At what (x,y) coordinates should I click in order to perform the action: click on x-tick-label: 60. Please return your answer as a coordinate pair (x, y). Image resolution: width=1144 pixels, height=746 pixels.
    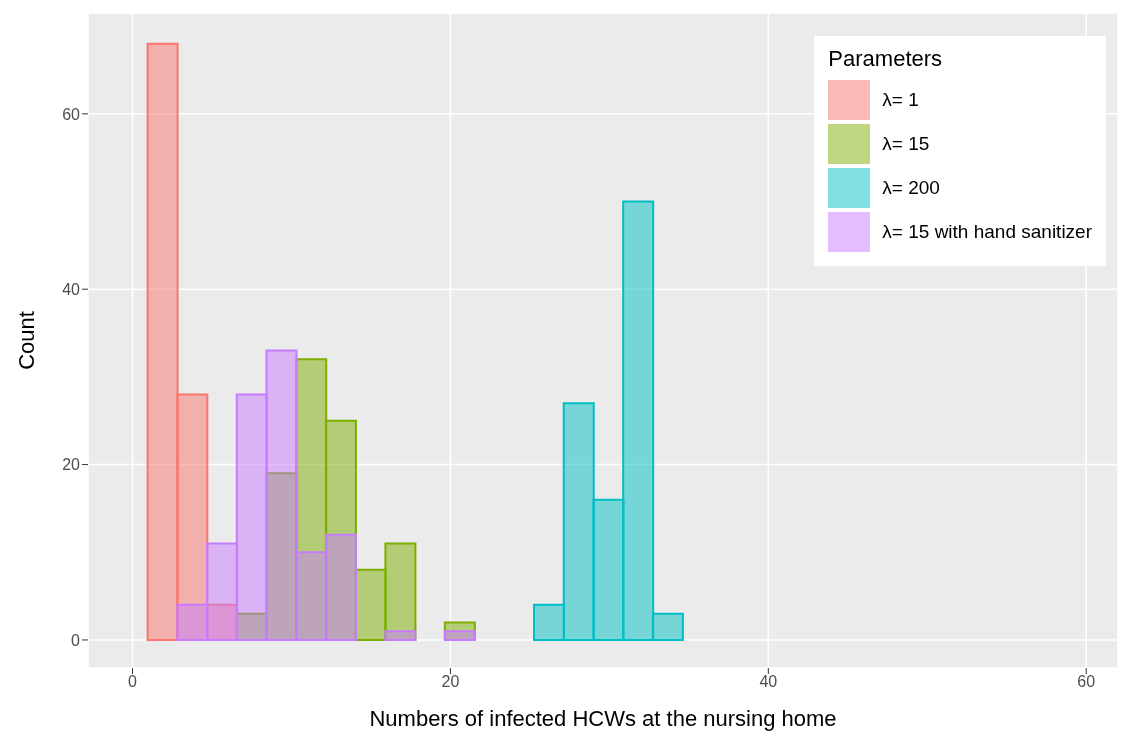
    Looking at the image, I should click on (1086, 682).